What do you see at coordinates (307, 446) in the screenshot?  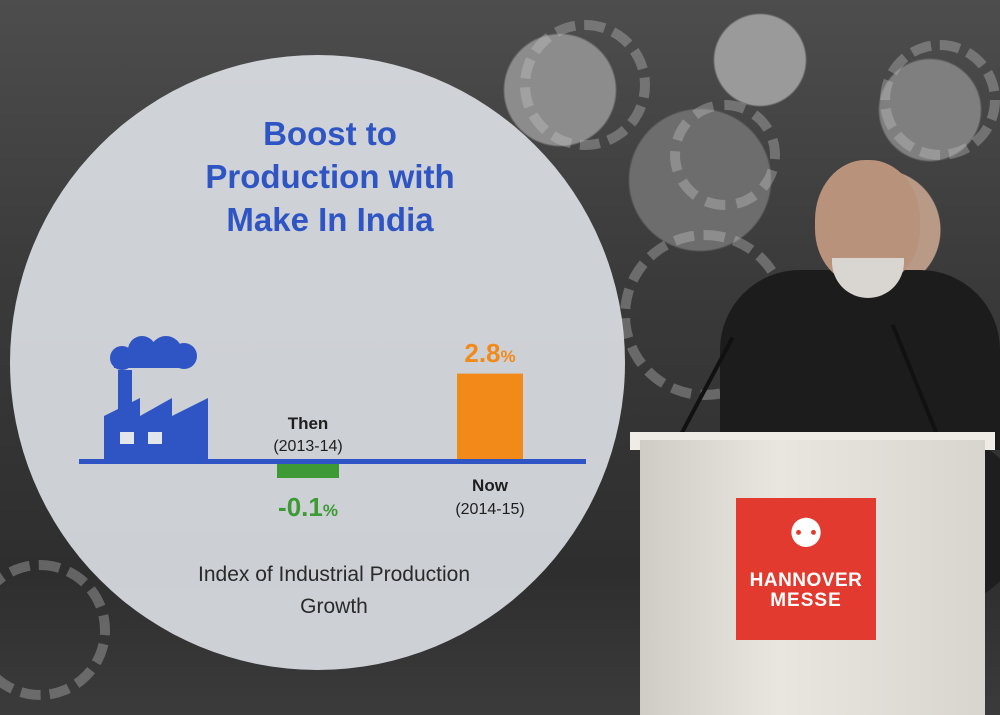 I see `period-label-then: (2013-14)` at bounding box center [307, 446].